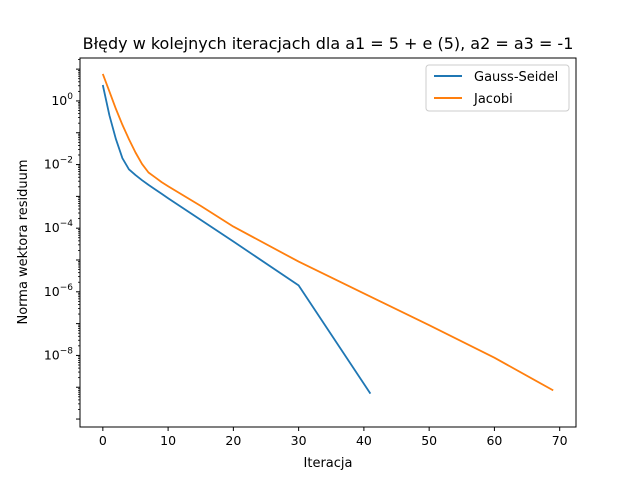  What do you see at coordinates (58, 354) in the screenshot?
I see `y-tick-label: 10⁻⁸` at bounding box center [58, 354].